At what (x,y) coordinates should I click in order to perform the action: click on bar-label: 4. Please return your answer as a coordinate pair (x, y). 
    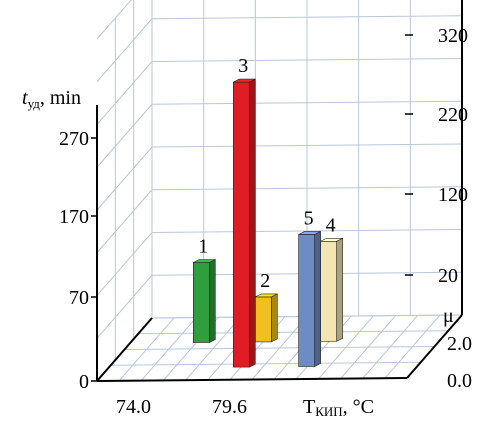
    Looking at the image, I should click on (331, 225).